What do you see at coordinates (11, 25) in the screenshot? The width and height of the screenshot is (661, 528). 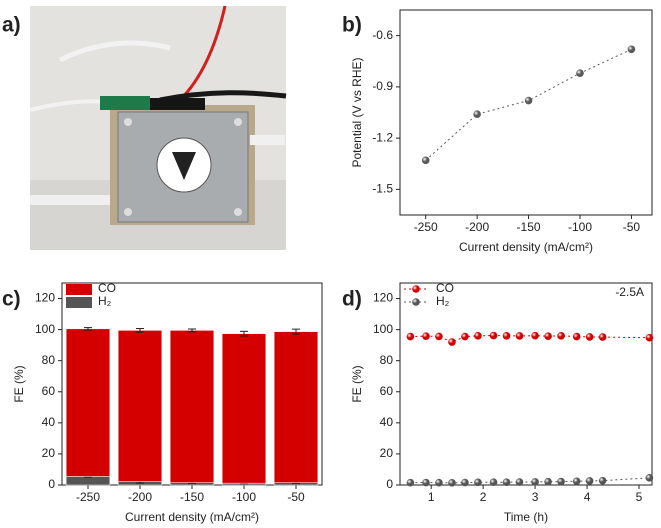 I see `panel-label: a)` at bounding box center [11, 25].